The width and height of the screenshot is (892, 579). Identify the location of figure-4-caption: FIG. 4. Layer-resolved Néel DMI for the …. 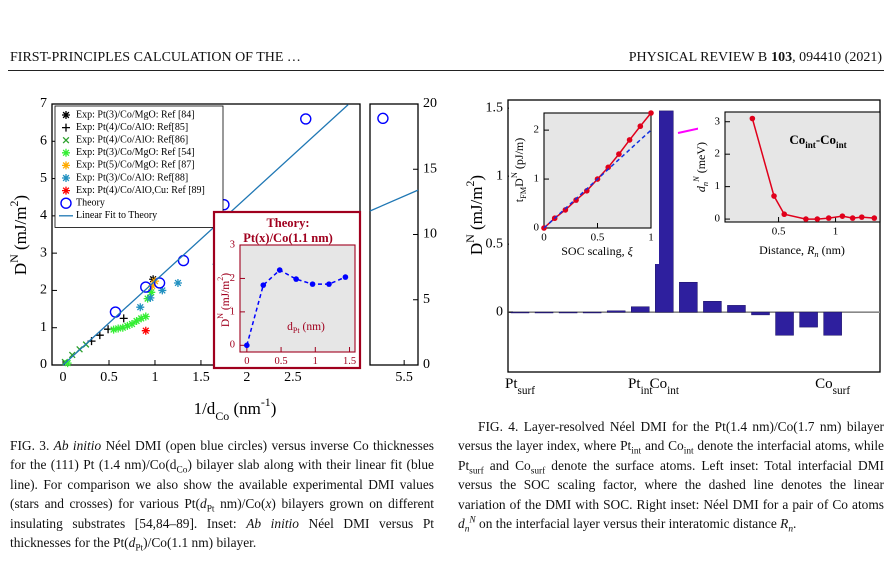
(671, 476).